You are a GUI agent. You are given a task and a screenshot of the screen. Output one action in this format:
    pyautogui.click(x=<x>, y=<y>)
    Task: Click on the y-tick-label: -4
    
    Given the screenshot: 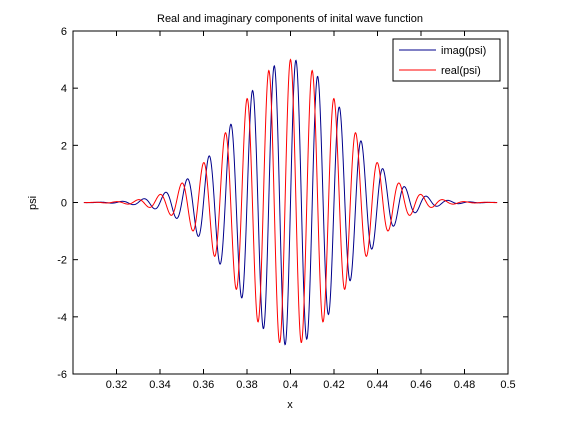 What is the action you would take?
    pyautogui.click(x=62, y=318)
    